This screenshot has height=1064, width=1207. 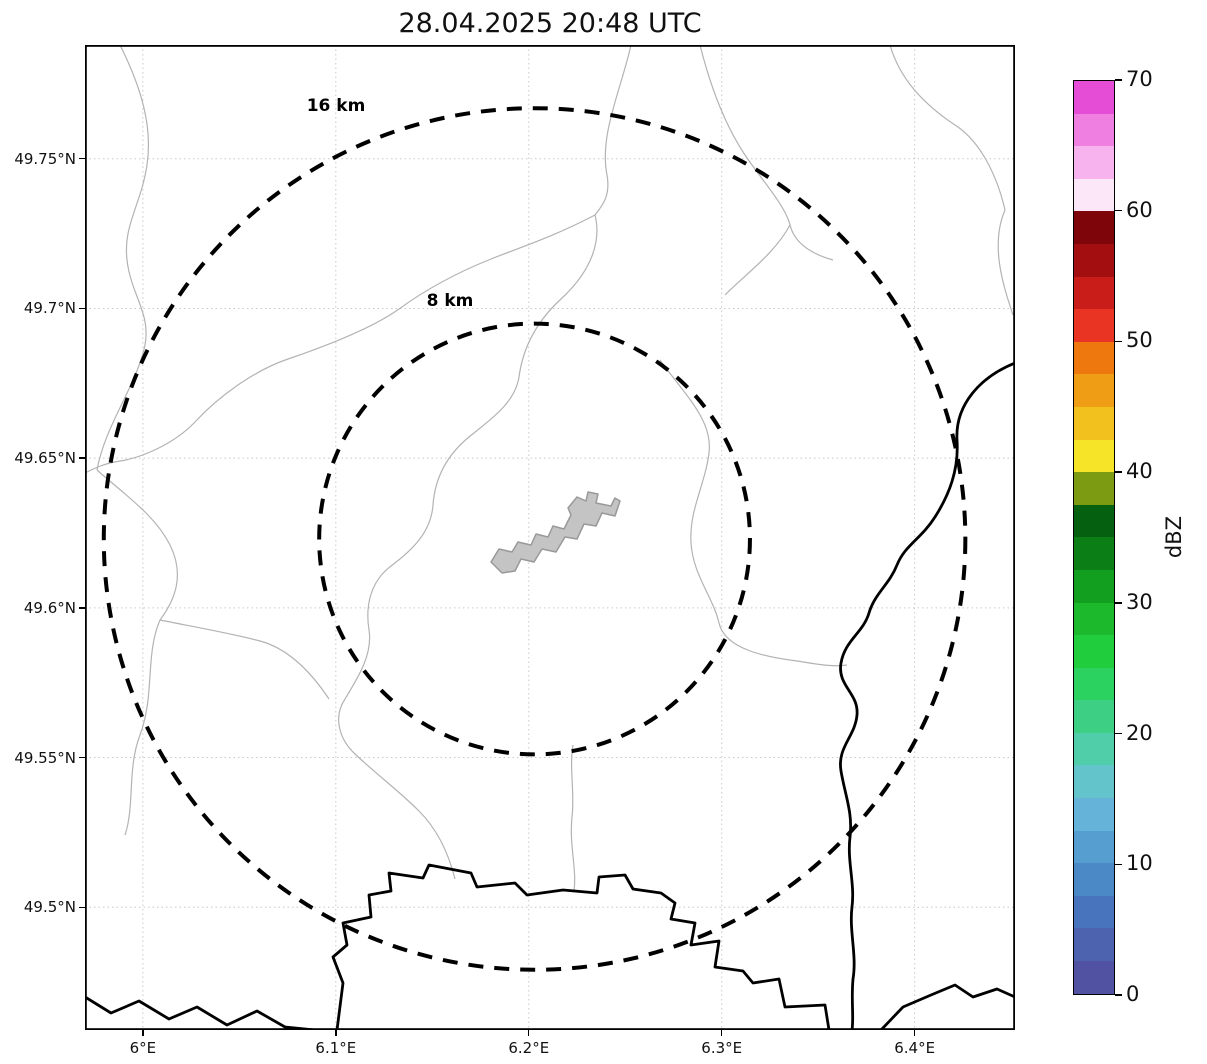 I want to click on x-tick-label: 6.1°E, so click(x=336, y=1048).